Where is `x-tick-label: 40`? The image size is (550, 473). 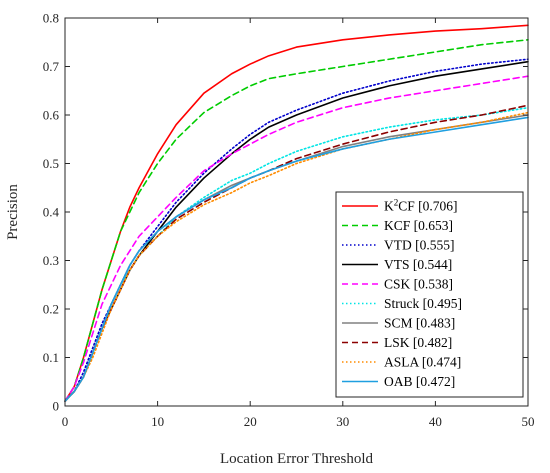
x-tick-label: 40 is located at coordinates (435, 421).